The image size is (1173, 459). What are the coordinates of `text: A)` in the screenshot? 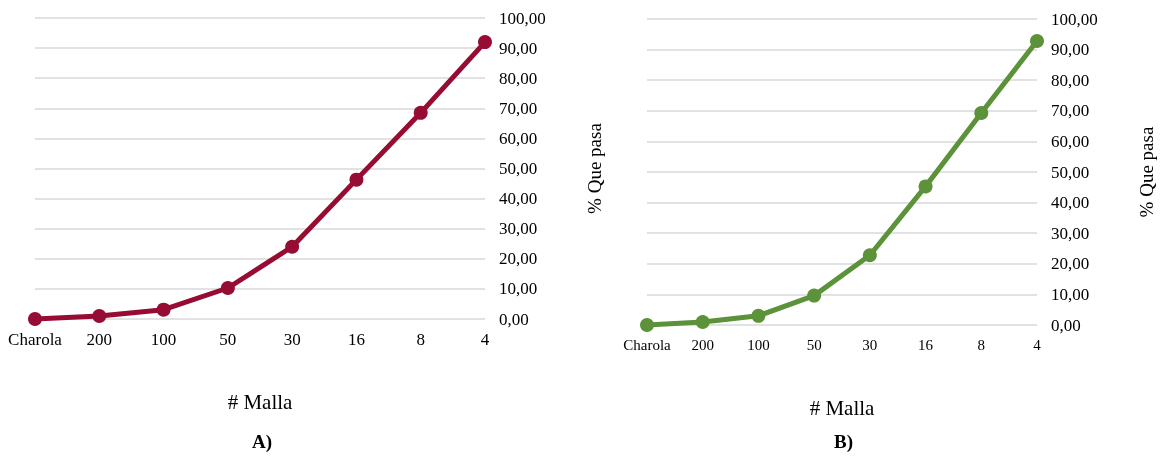 It's located at (262, 442).